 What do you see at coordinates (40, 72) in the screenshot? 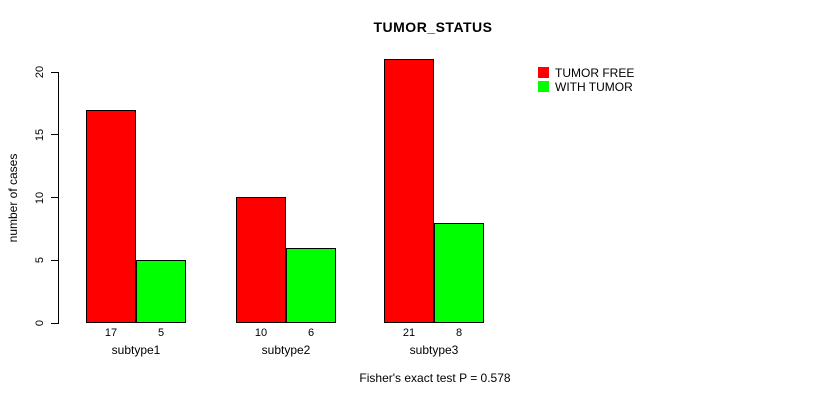
I see `y-axis-tick-label: 20` at bounding box center [40, 72].